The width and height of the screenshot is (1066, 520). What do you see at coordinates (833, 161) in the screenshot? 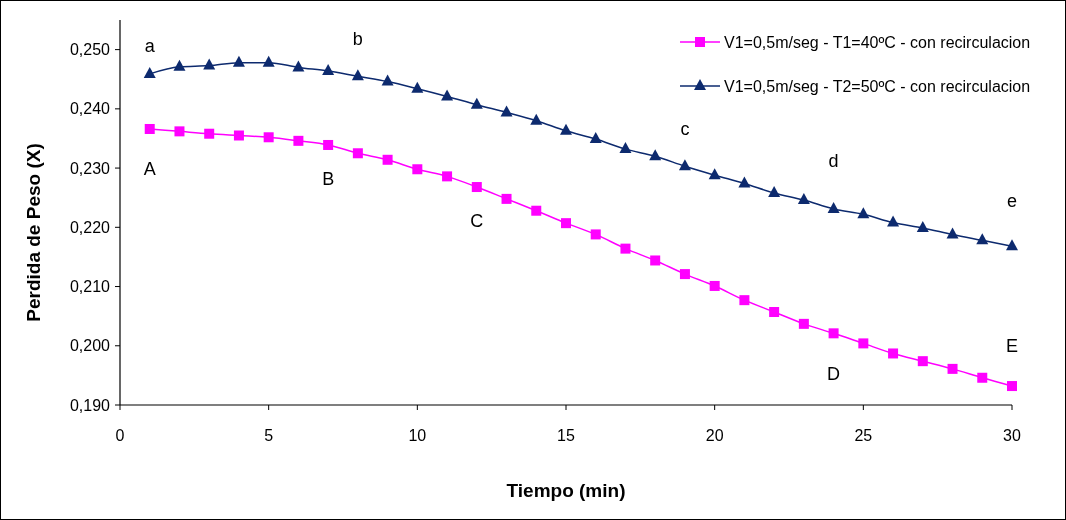
I see `annotation: d` at bounding box center [833, 161].